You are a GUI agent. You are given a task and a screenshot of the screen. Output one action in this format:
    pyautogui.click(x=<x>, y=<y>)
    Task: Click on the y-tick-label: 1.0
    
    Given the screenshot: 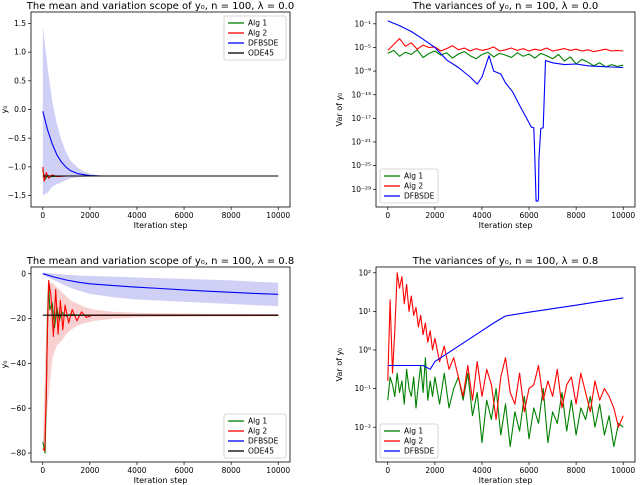 What is the action you would take?
    pyautogui.click(x=20, y=52)
    